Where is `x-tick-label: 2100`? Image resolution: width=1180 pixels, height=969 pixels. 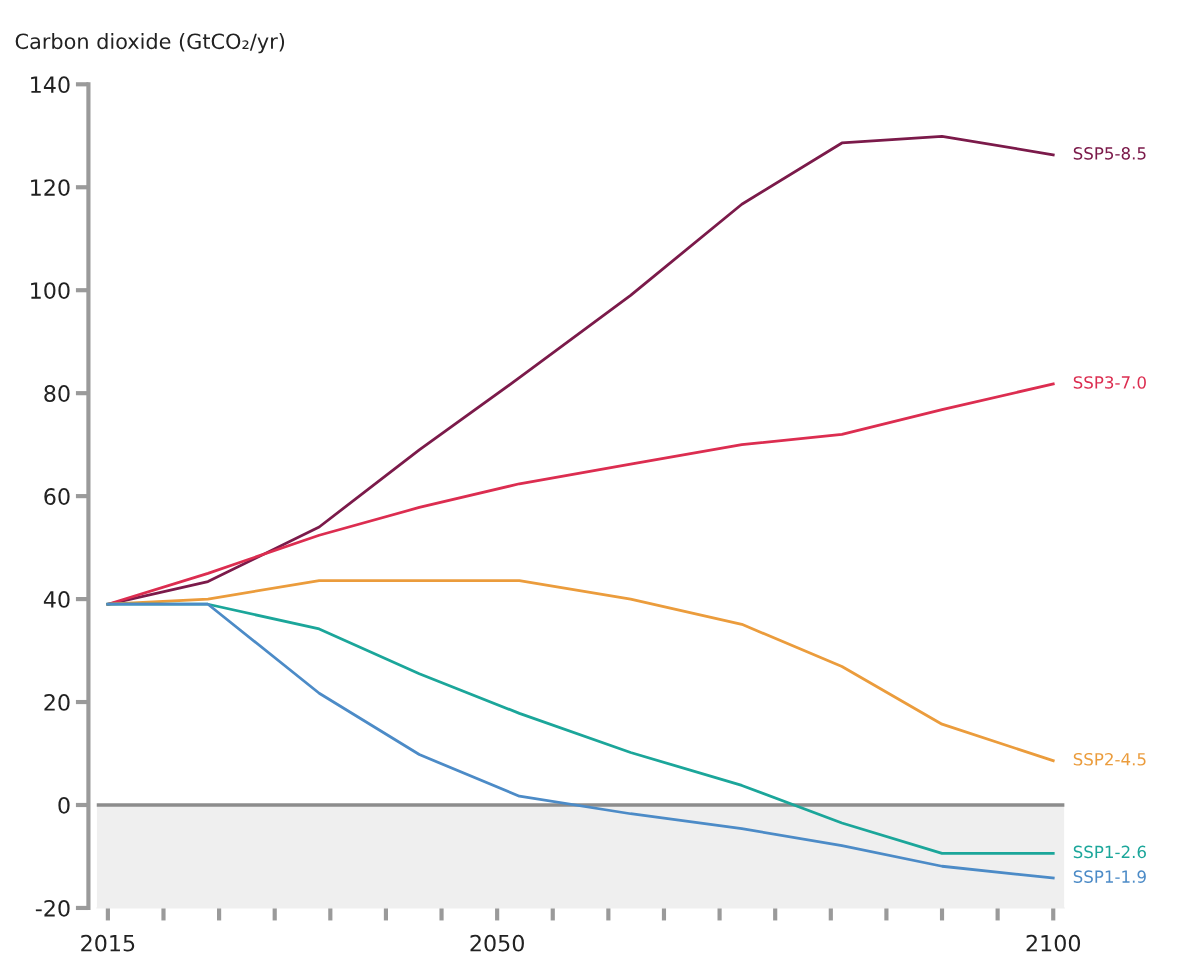 x-tick-label: 2100 is located at coordinates (1053, 943).